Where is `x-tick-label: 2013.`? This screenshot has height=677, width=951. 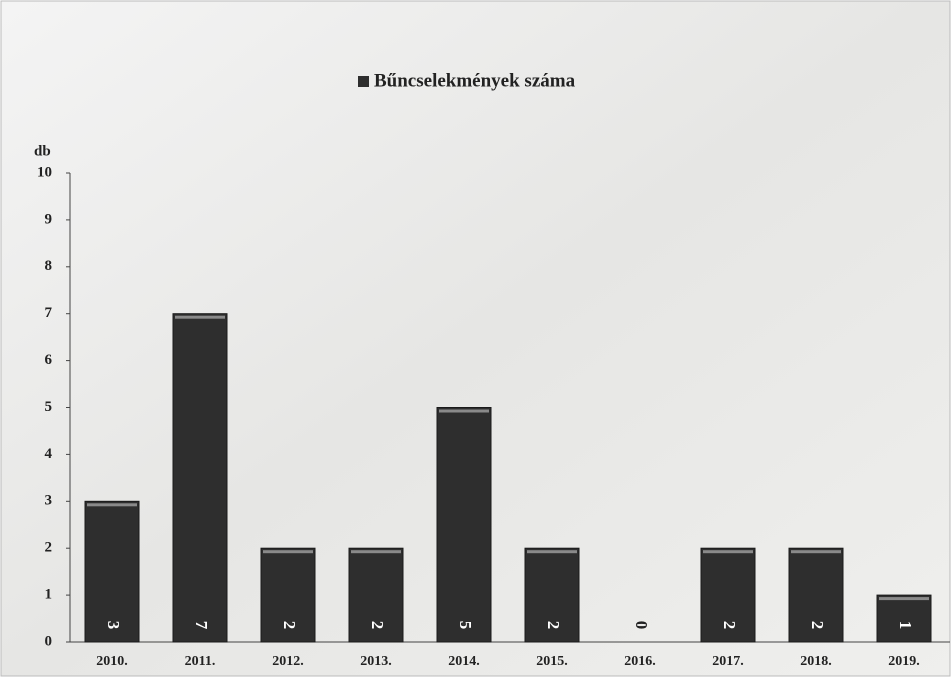 x-tick-label: 2013. is located at coordinates (376, 661).